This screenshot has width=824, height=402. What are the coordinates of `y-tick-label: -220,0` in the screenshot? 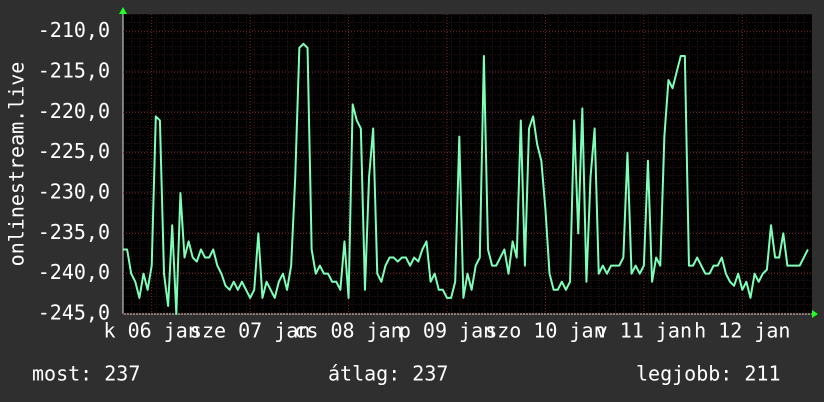 It's located at (74, 111).